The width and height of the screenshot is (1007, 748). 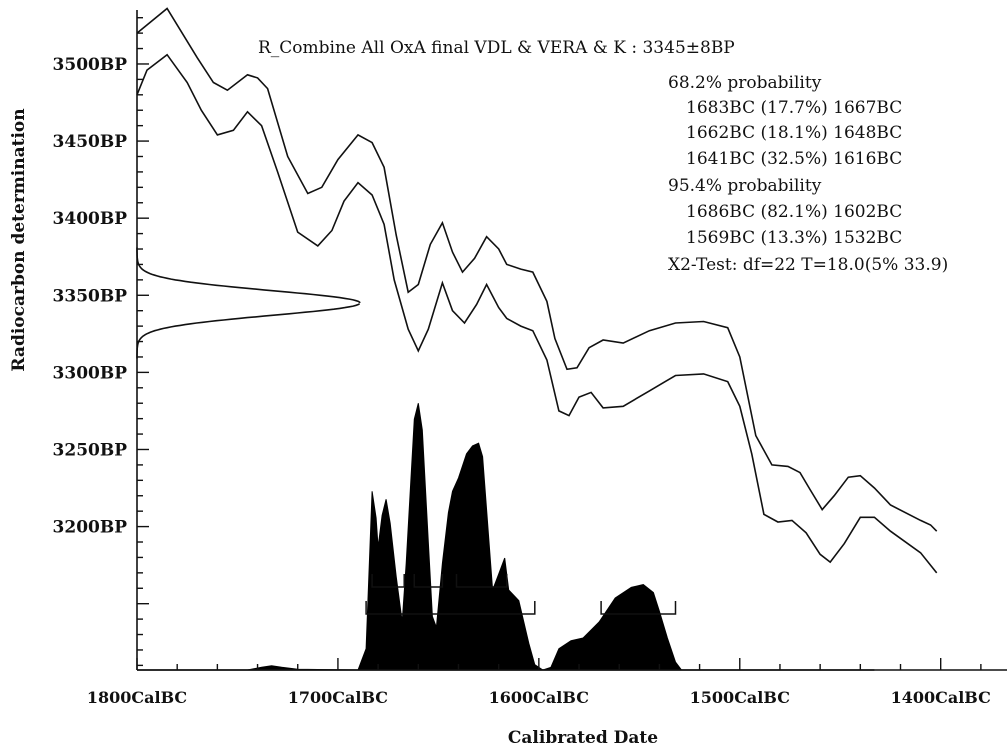 I want to click on measurement-curve-upper, so click(x=248, y=275).